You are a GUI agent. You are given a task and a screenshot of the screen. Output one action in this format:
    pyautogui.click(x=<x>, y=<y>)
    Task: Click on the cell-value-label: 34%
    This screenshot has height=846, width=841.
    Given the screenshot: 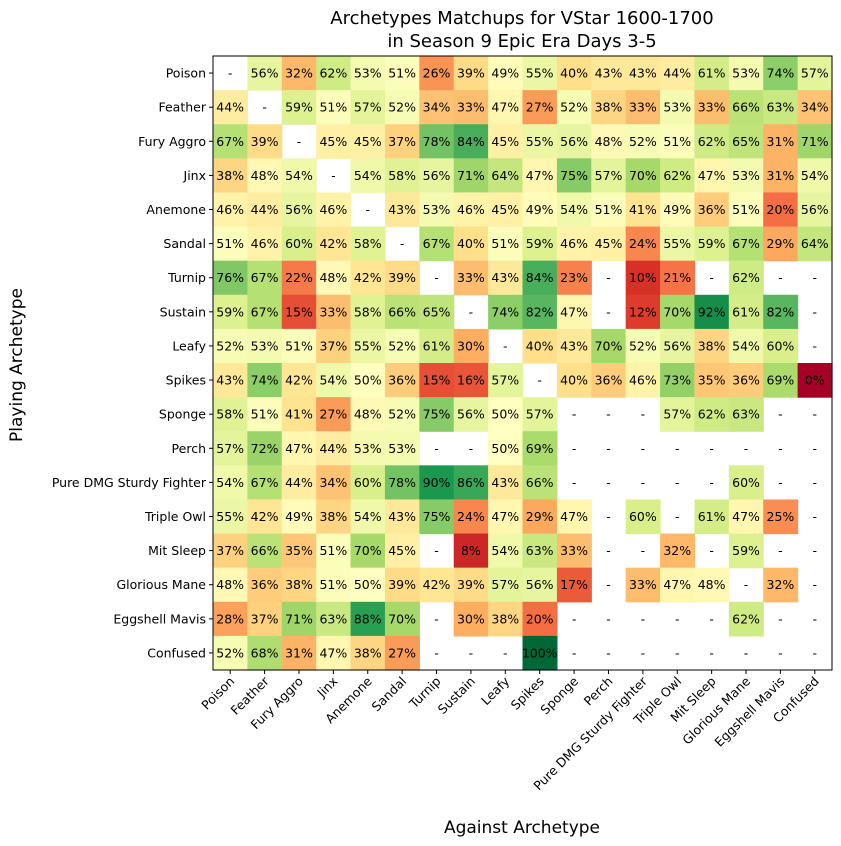 What is the action you would take?
    pyautogui.click(x=333, y=482)
    